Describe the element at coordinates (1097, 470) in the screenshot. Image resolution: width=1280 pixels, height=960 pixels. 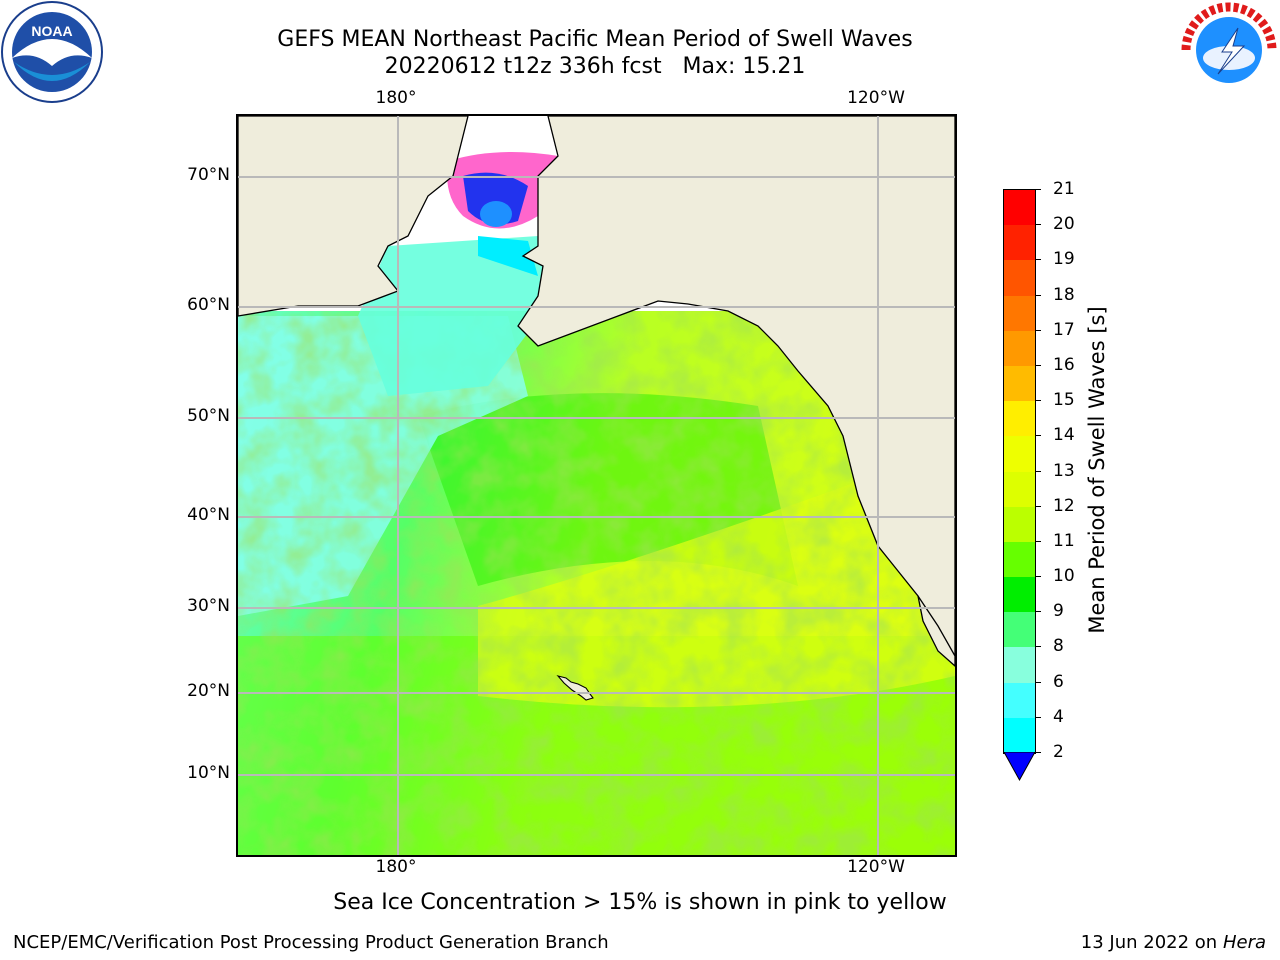
I see `colorbar-label: Mean Period of Swell Waves [s]` at that location.